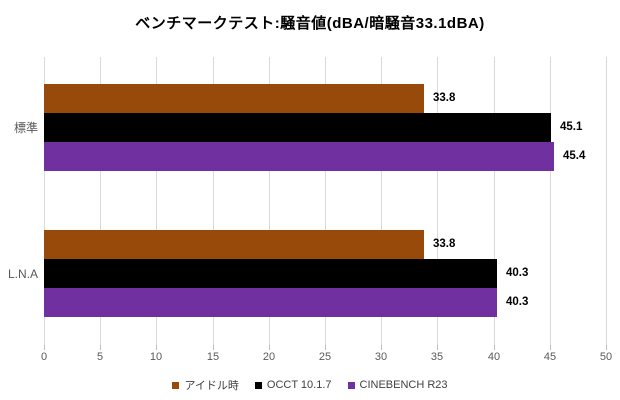 The width and height of the screenshot is (620, 400). I want to click on x-axis-label: 35, so click(437, 357).